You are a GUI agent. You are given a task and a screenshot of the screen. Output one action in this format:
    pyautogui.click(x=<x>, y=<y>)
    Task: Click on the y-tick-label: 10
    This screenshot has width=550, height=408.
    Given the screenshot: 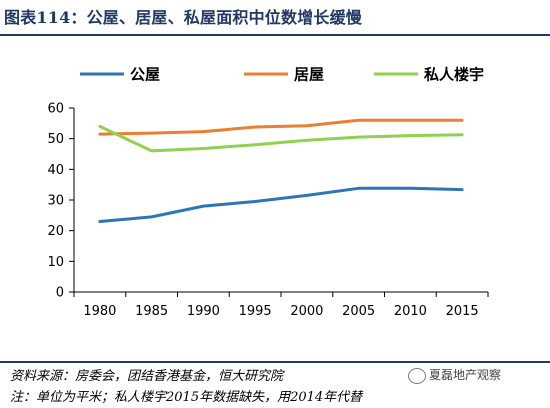 What is the action you would take?
    pyautogui.click(x=55, y=262)
    